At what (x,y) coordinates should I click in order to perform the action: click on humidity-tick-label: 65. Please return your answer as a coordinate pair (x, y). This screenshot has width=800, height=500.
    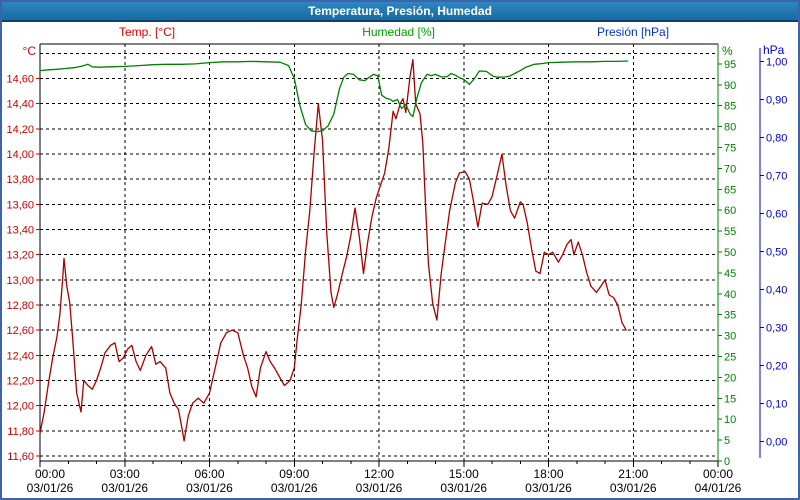
    Looking at the image, I should click on (730, 190).